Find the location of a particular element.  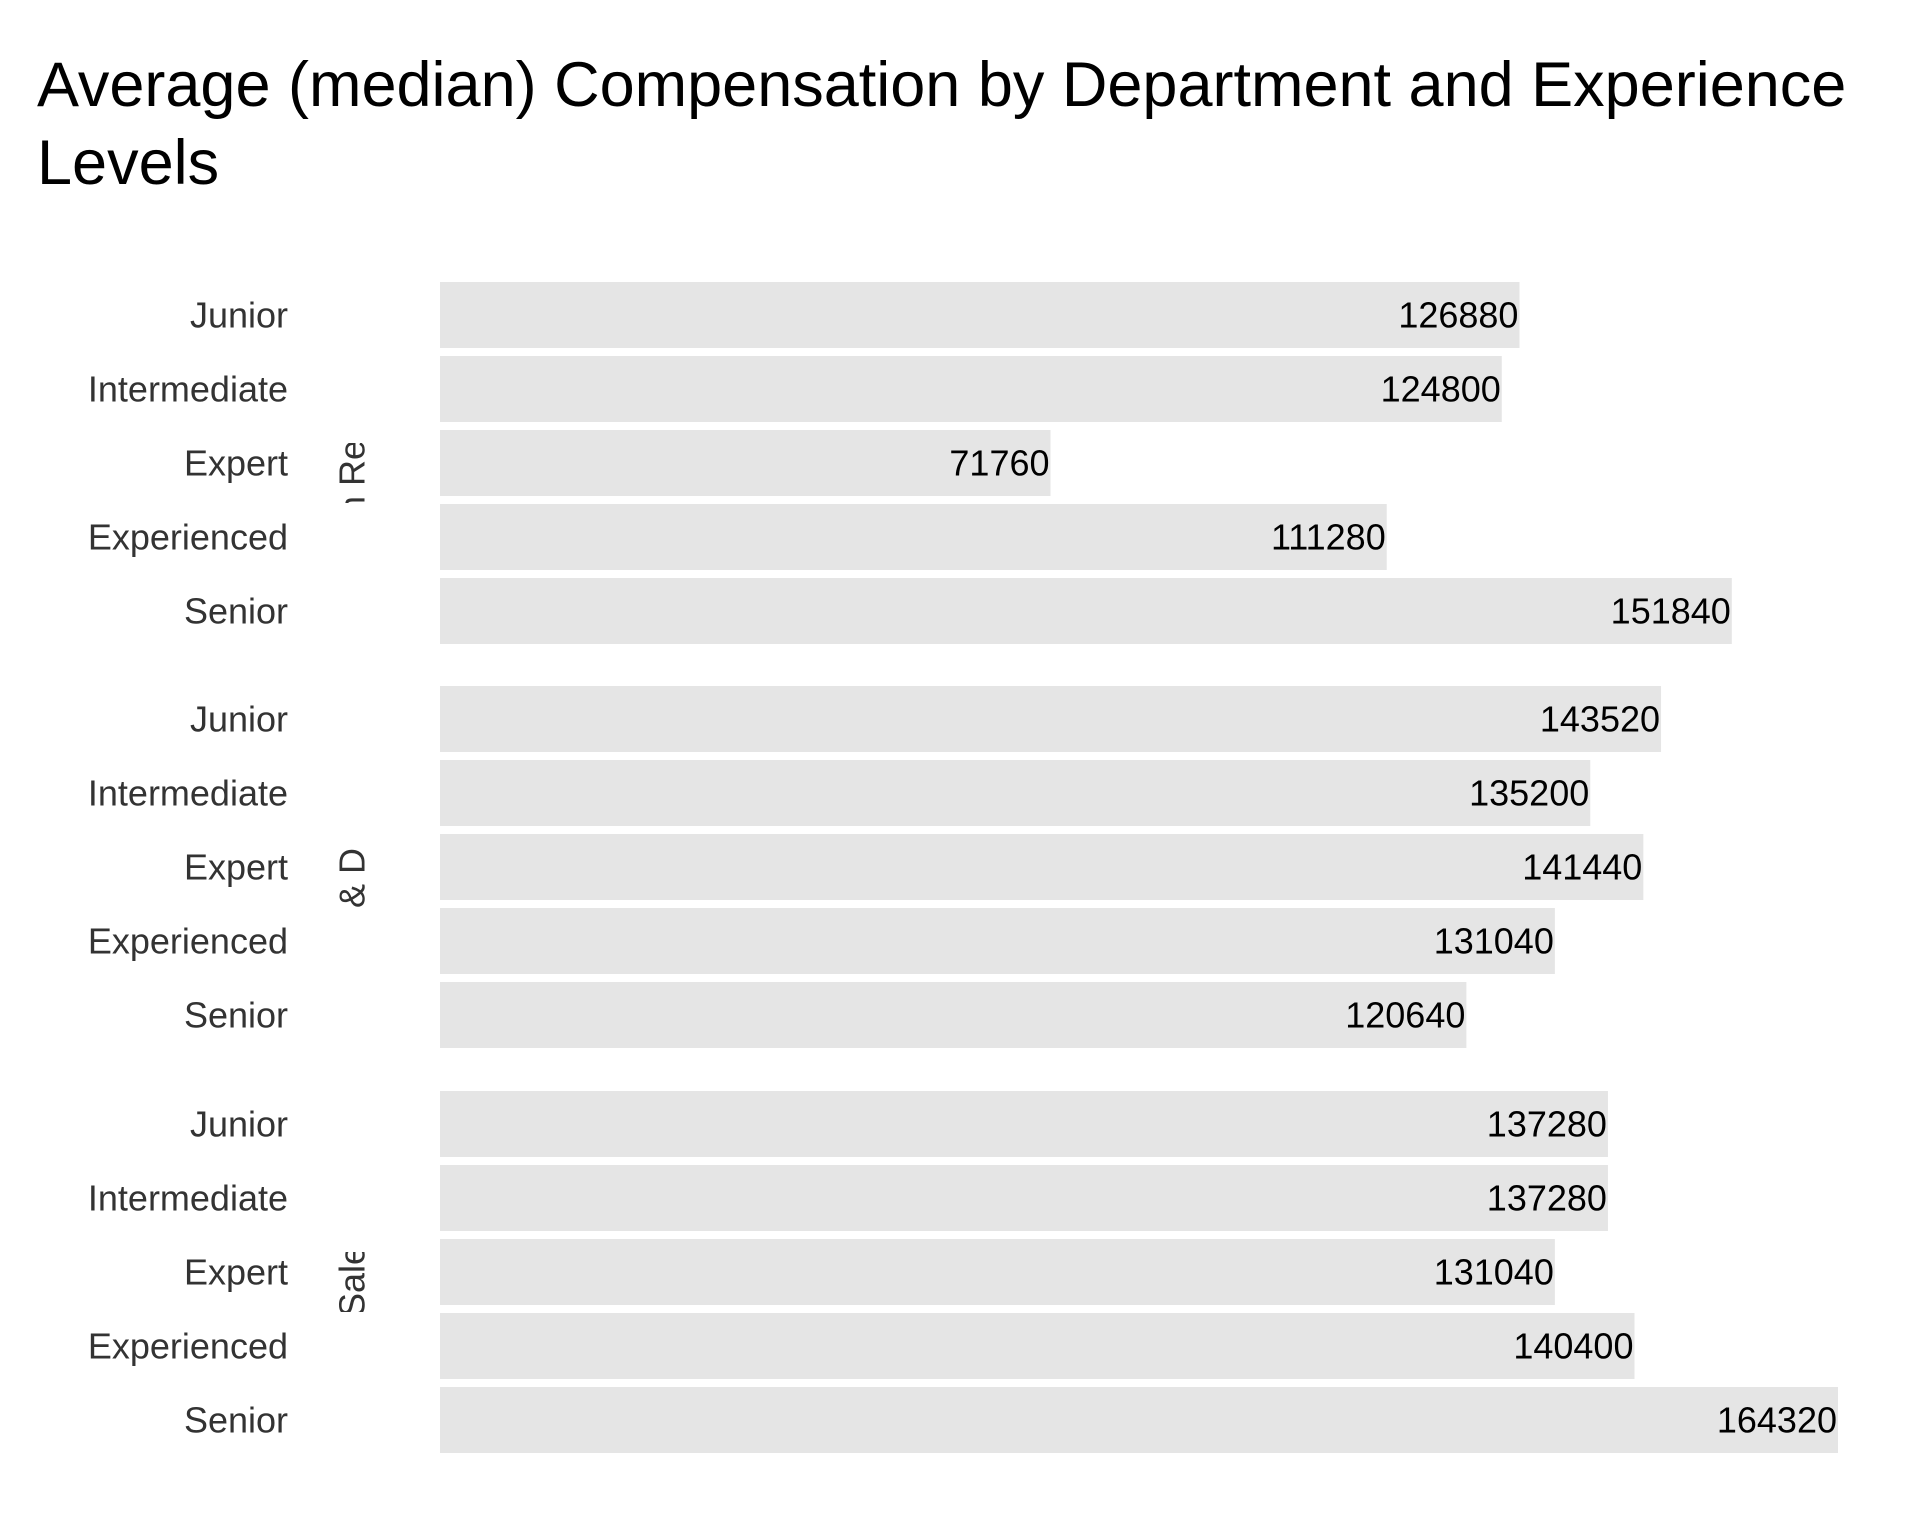

bar-value-label: 120640 is located at coordinates (1405, 1015).